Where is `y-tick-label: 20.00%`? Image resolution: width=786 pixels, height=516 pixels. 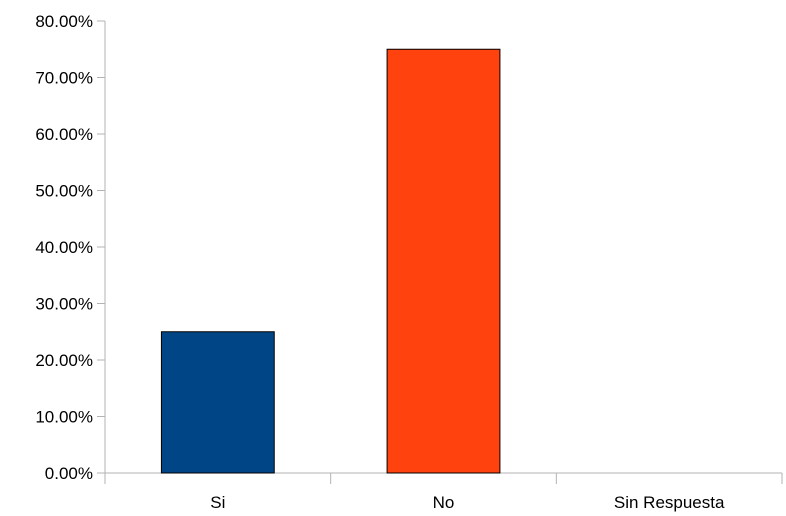 y-tick-label: 20.00% is located at coordinates (64, 360).